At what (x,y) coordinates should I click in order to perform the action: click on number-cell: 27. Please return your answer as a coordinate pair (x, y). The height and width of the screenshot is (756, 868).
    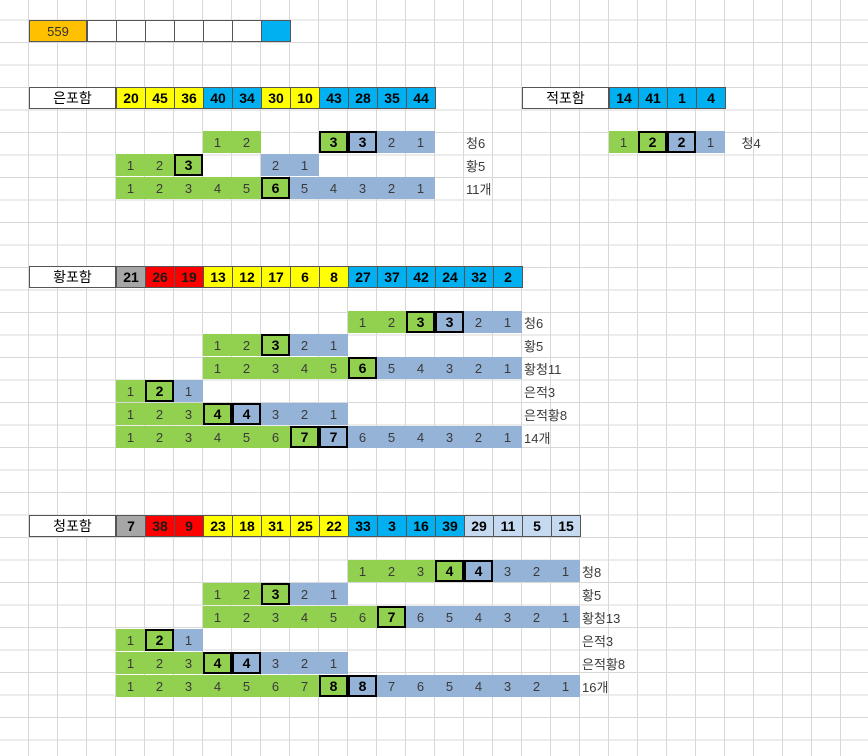
    Looking at the image, I should click on (363, 277).